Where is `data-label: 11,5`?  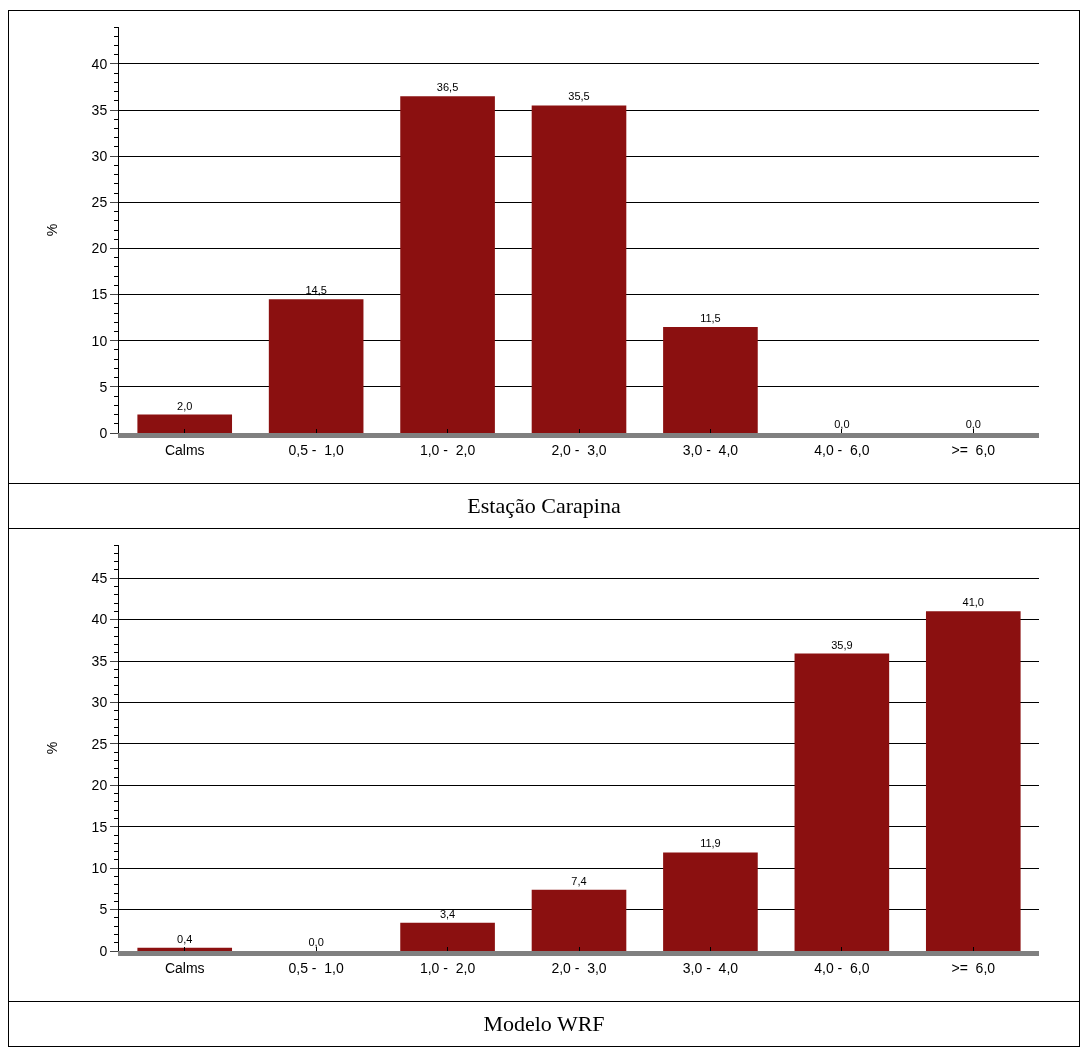
data-label: 11,5 is located at coordinates (710, 317).